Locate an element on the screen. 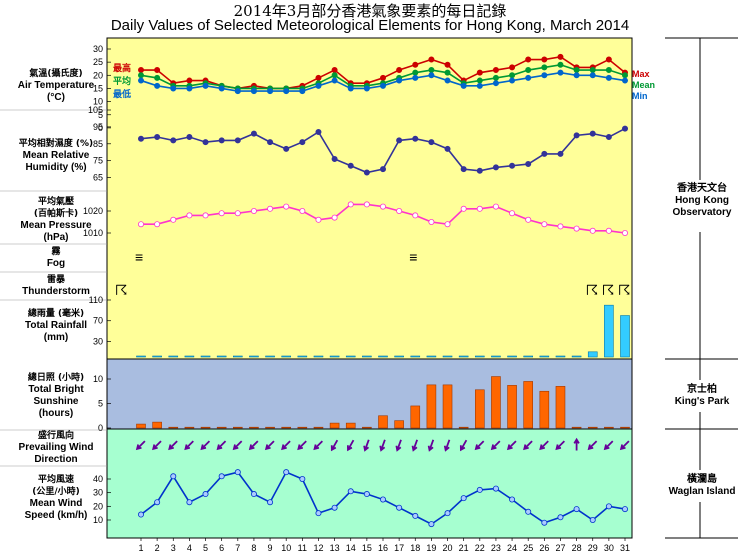  rainfall-label-en: Total Rainfall is located at coordinates (56, 325).